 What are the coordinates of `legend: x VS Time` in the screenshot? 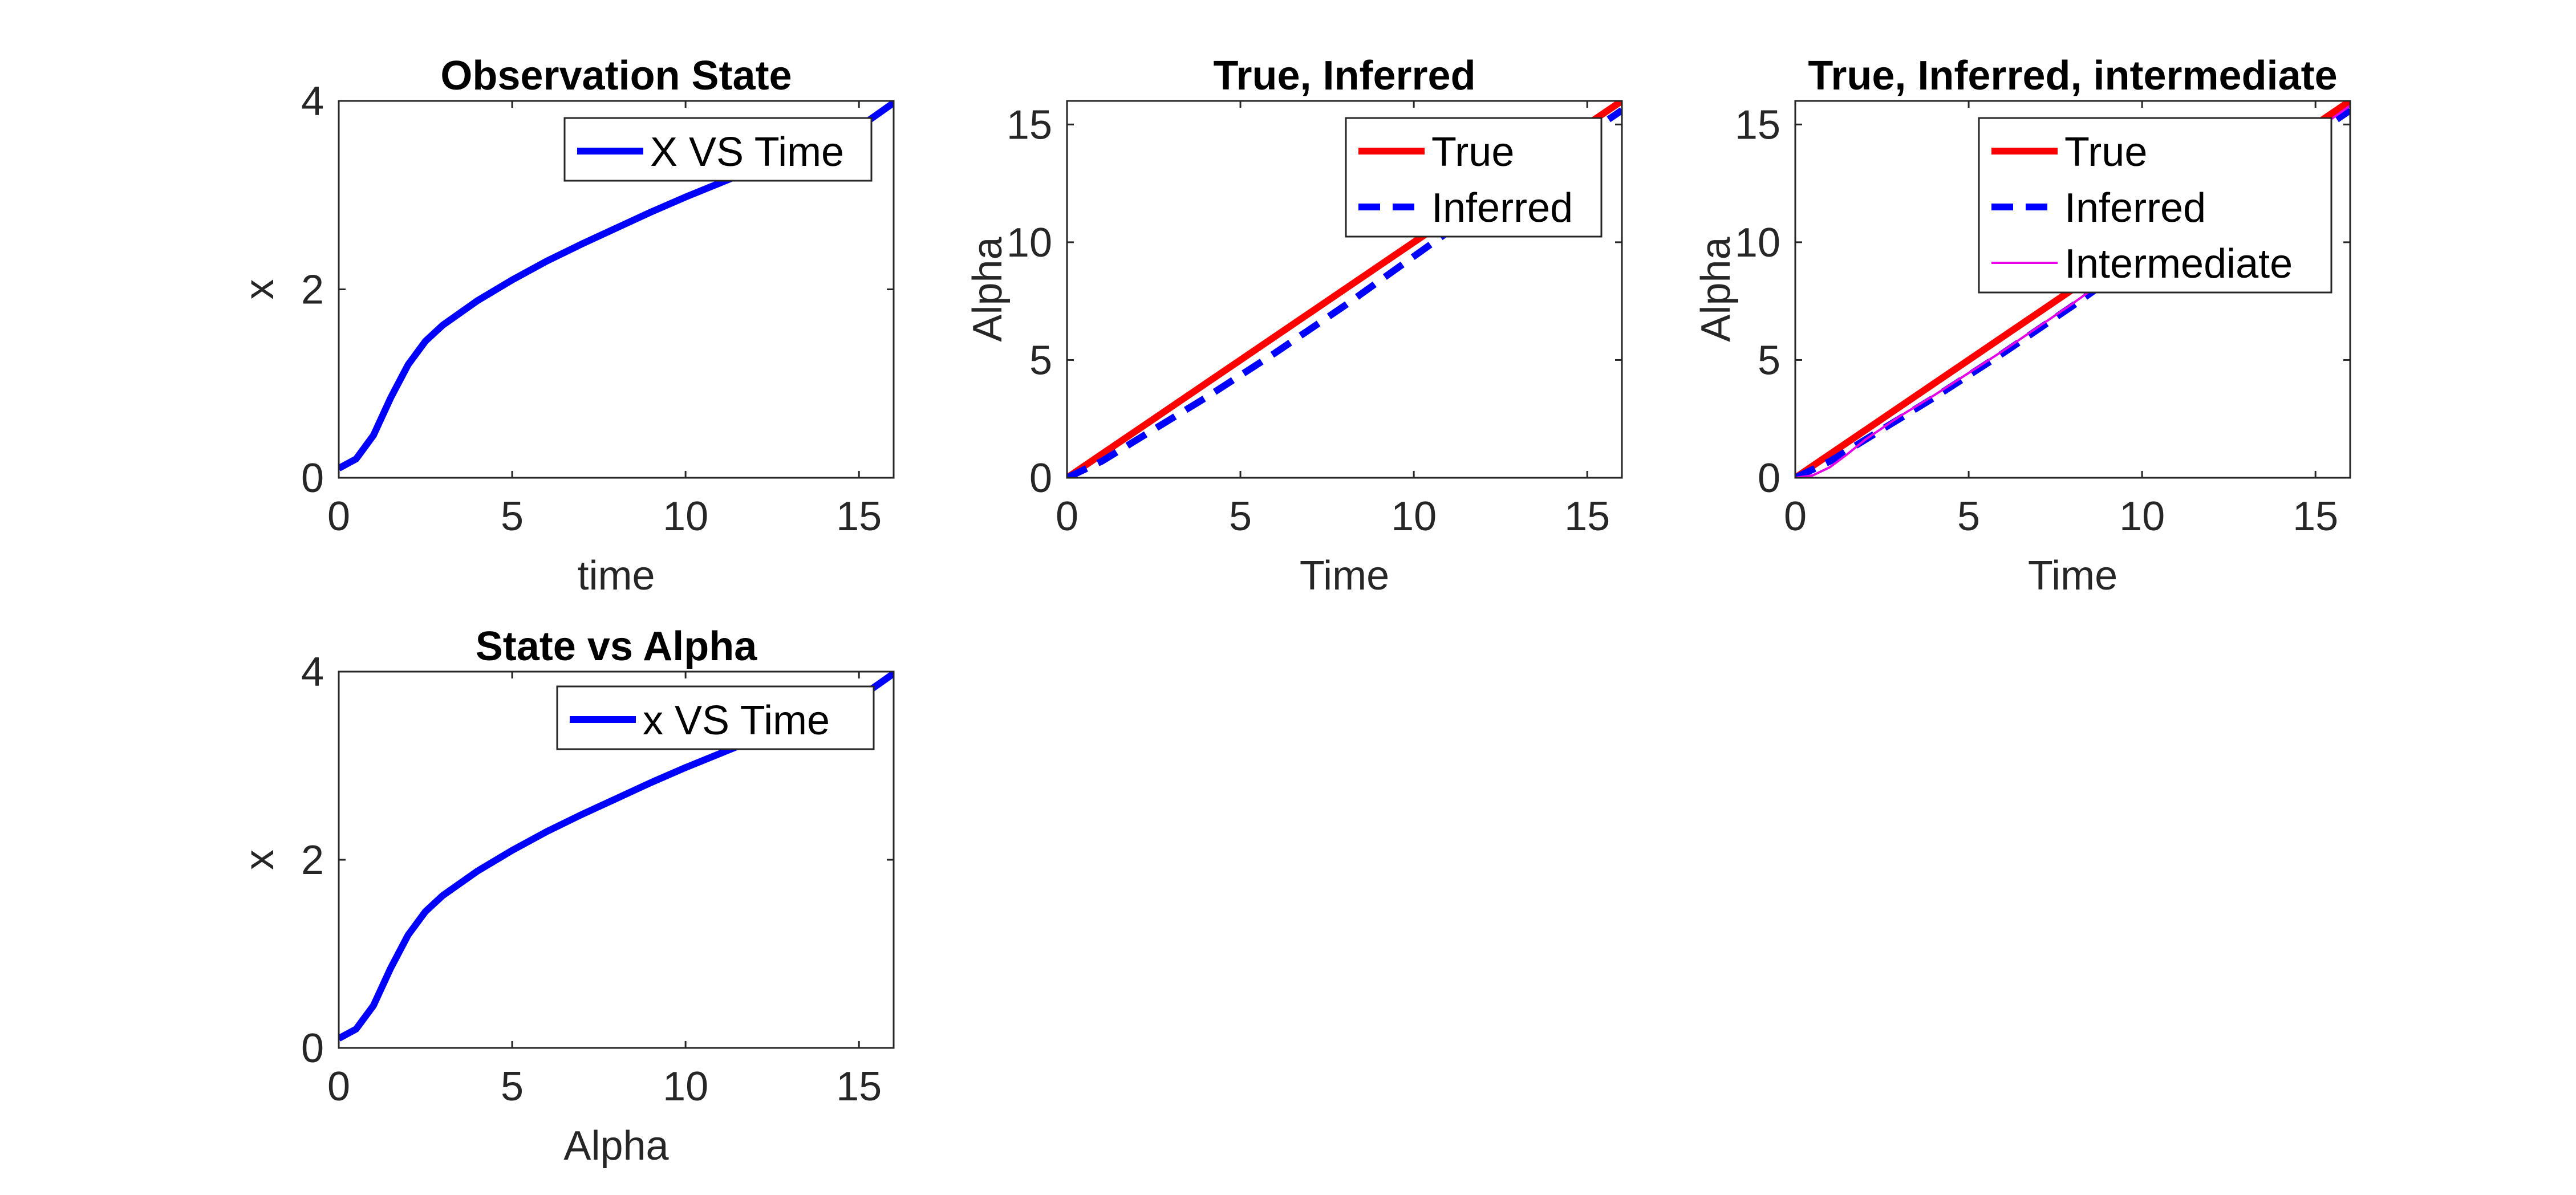 It's located at (715, 717).